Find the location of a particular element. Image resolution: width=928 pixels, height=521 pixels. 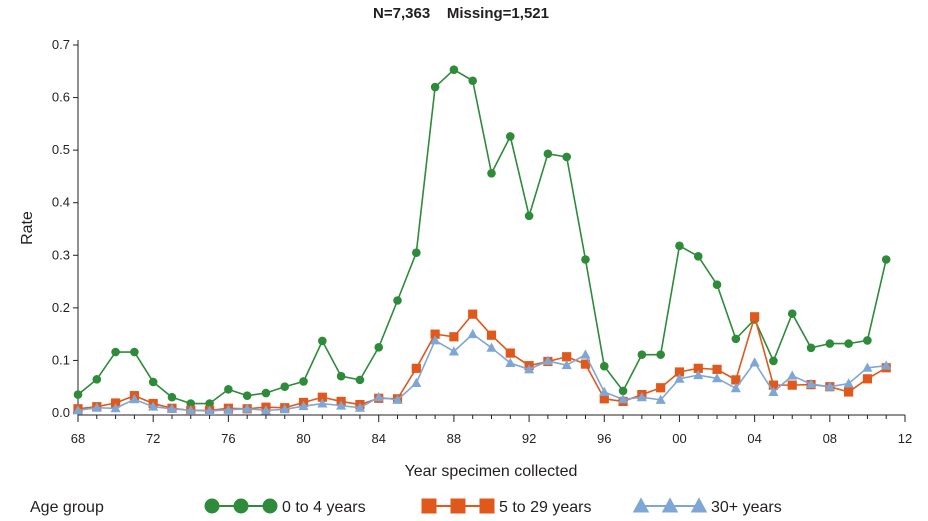

x-tick-label: 68 is located at coordinates (78, 438).